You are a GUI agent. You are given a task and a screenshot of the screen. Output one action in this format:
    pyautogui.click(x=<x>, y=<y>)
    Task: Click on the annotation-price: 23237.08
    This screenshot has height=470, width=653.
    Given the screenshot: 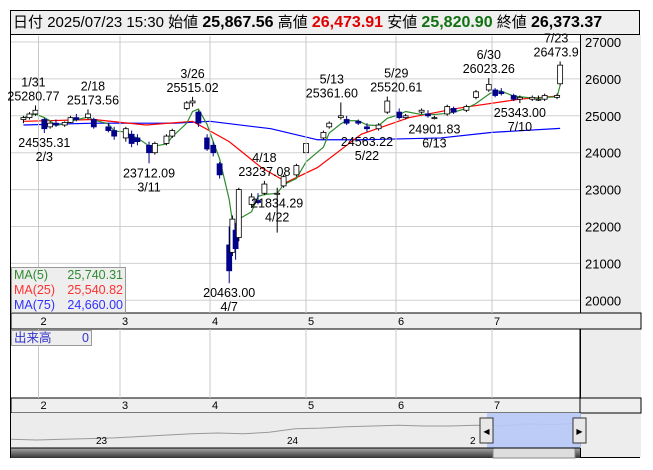 What is the action you would take?
    pyautogui.click(x=264, y=172)
    